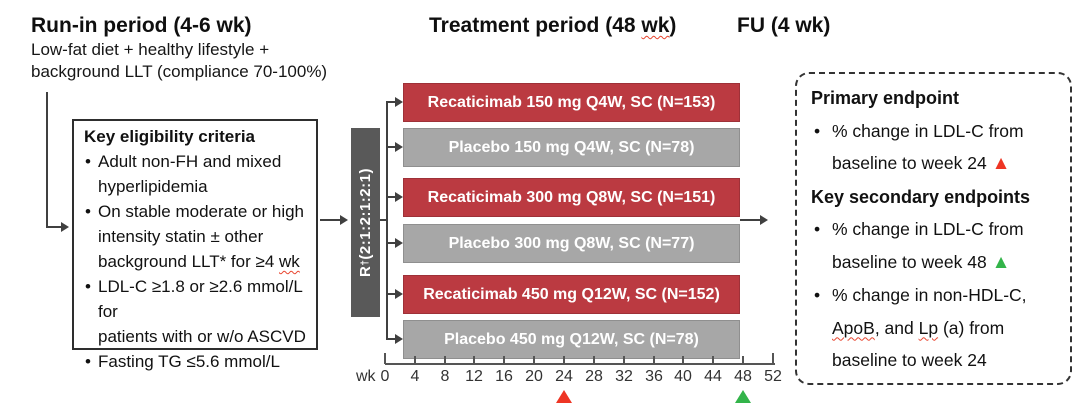 This screenshot has width=1080, height=413. Describe the element at coordinates (289, 261) in the screenshot. I see `eligibility-item-squiggle-word: wk` at that location.